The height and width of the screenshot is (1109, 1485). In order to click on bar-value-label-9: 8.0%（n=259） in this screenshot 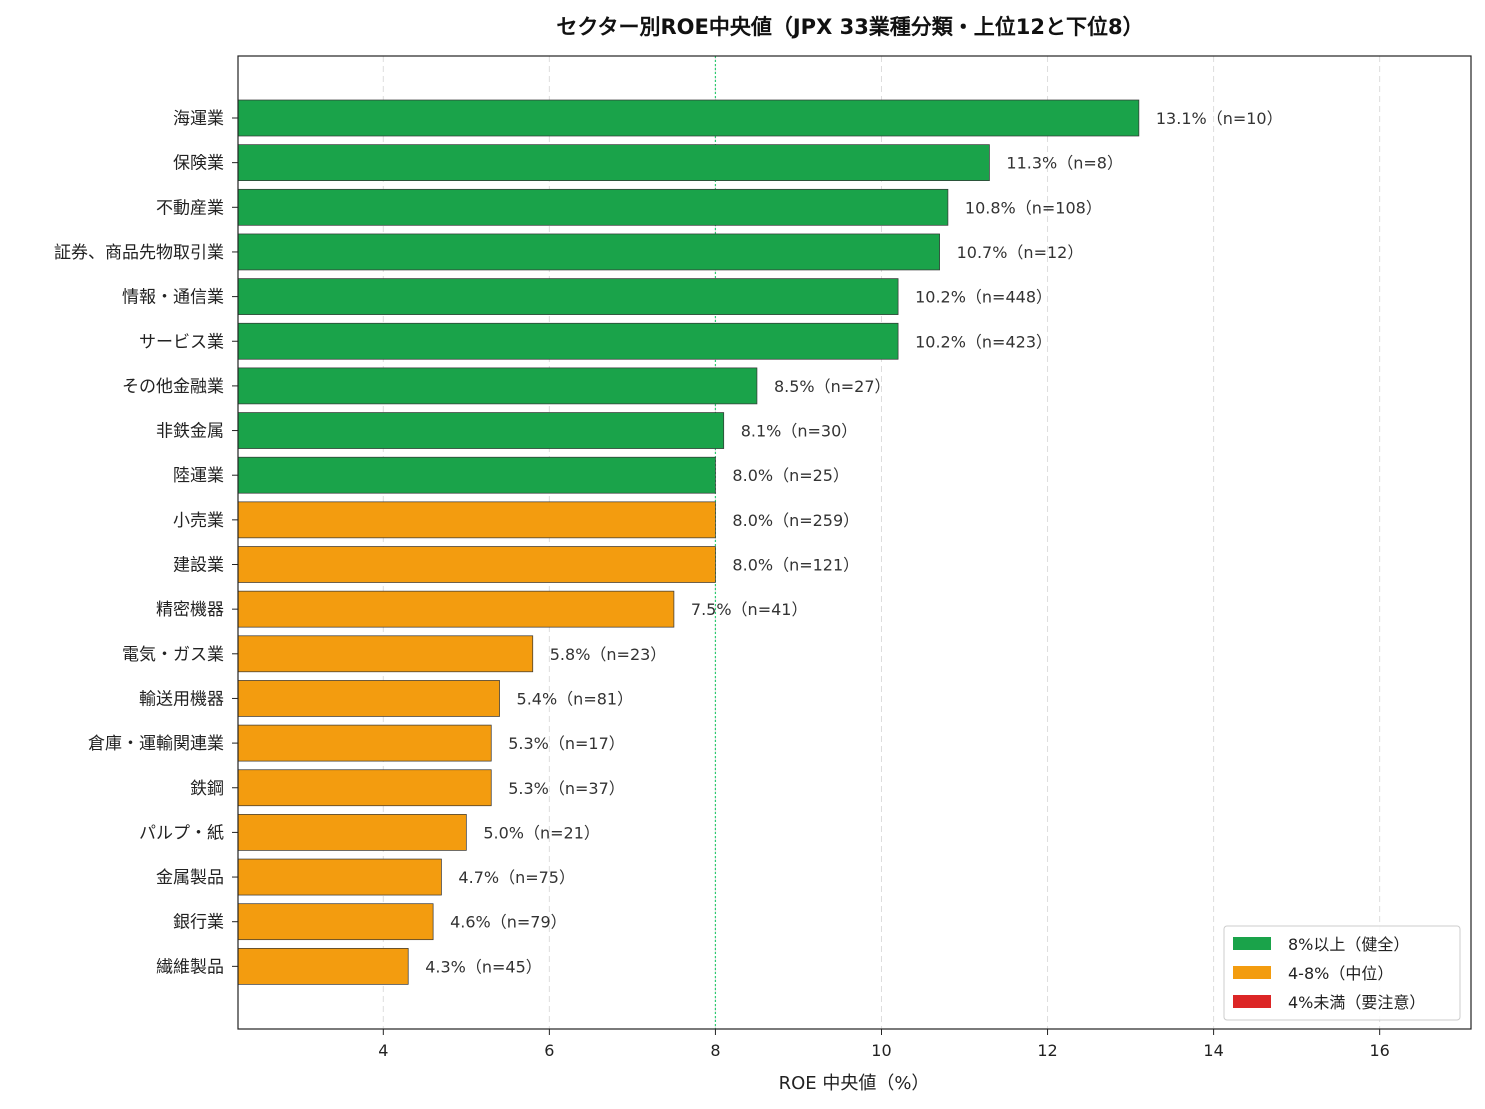, I will do `click(795, 520)`.